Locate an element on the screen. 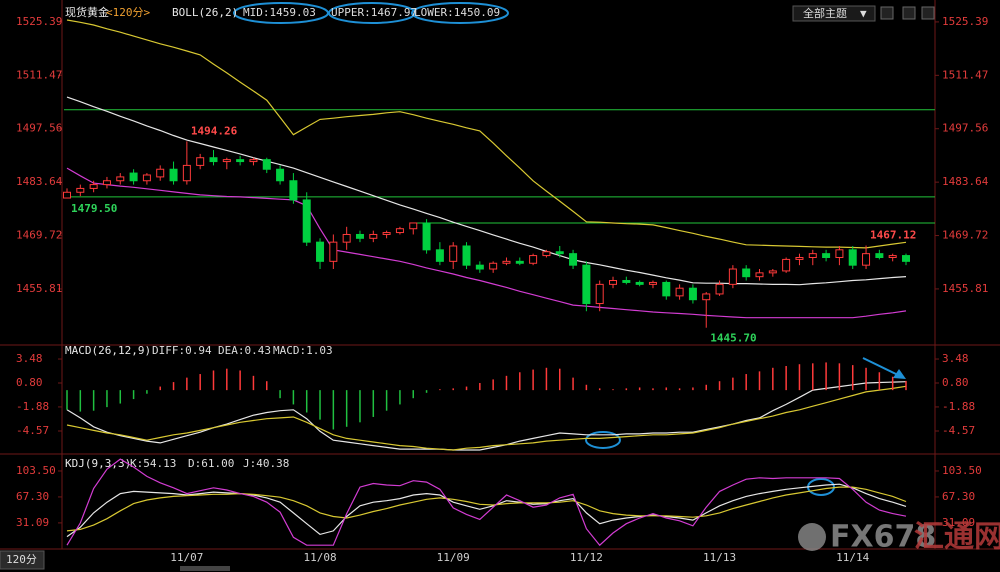 This screenshot has width=1000, height=572. y-tick-label: 103.50 is located at coordinates (962, 470).